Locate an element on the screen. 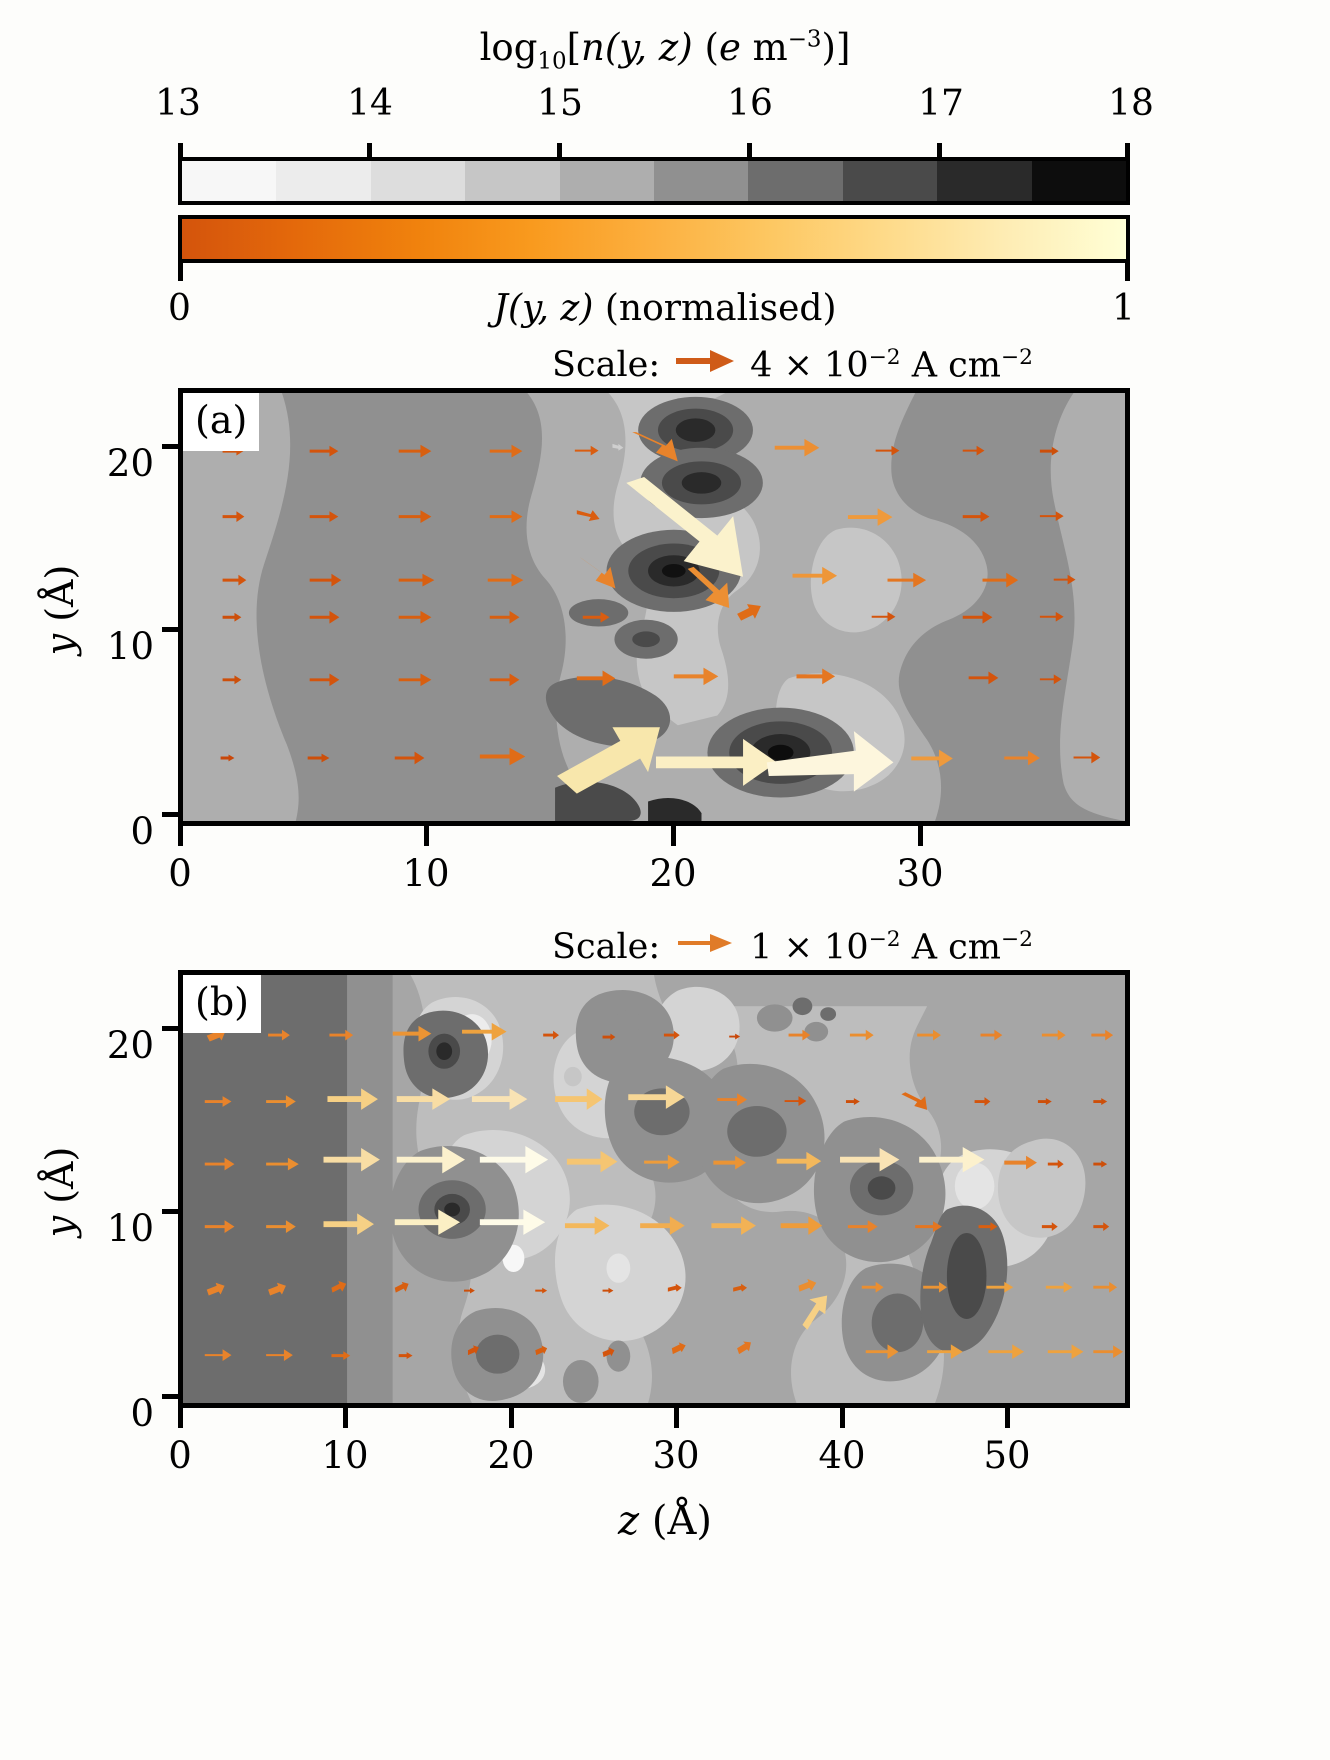 This screenshot has width=1330, height=1760. cbar-title-log: log is located at coordinates (508, 47).